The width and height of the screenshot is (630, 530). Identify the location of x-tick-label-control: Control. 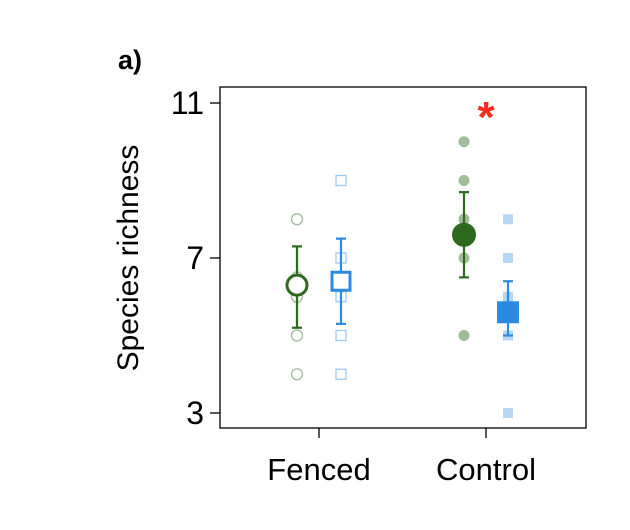
(486, 469).